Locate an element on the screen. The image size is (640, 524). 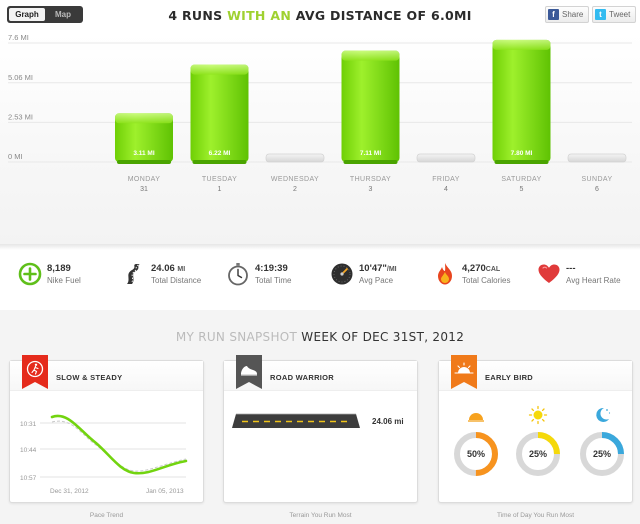
date-label: 3 is located at coordinates (371, 189).